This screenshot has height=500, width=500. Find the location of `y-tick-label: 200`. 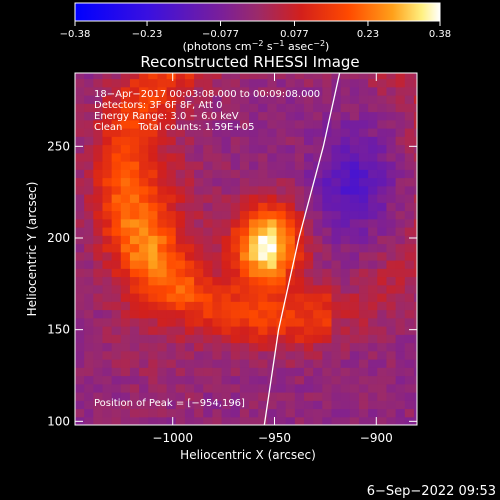

y-tick-label: 200 is located at coordinates (58, 238).